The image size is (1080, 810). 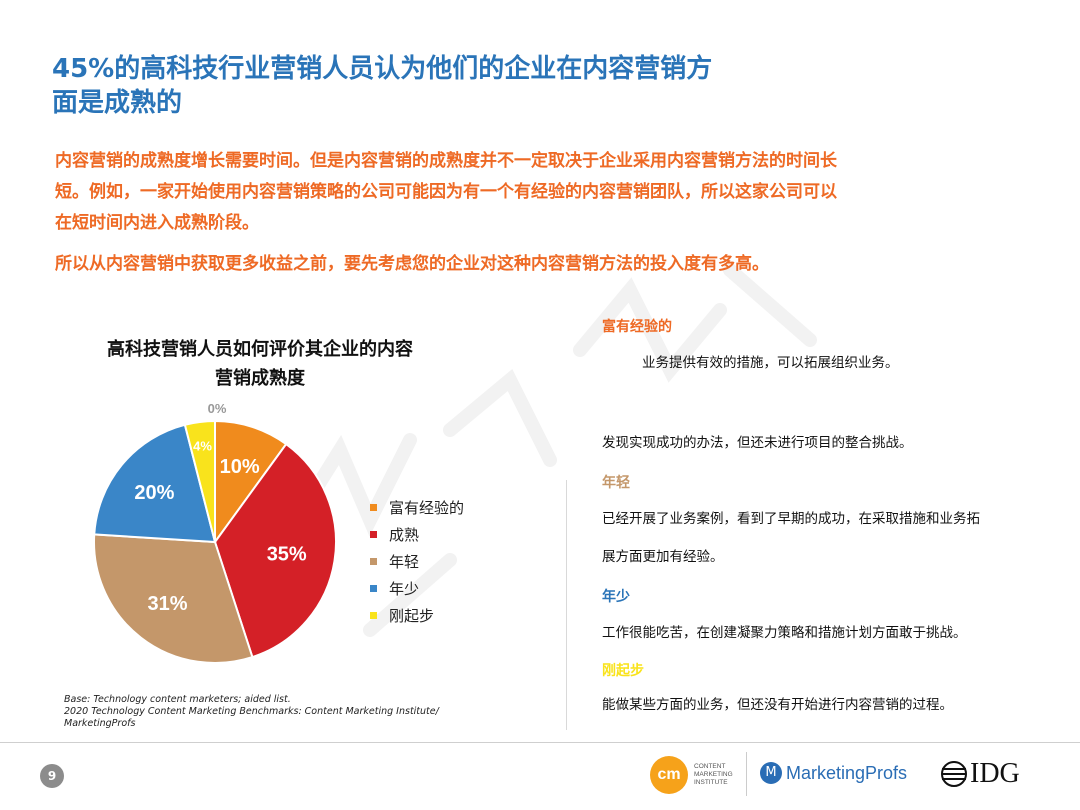 I want to click on desc-starting-text-block: 能做某些方面的业务，但还没有开始进行内容营销的过程。, so click(x=832, y=705).